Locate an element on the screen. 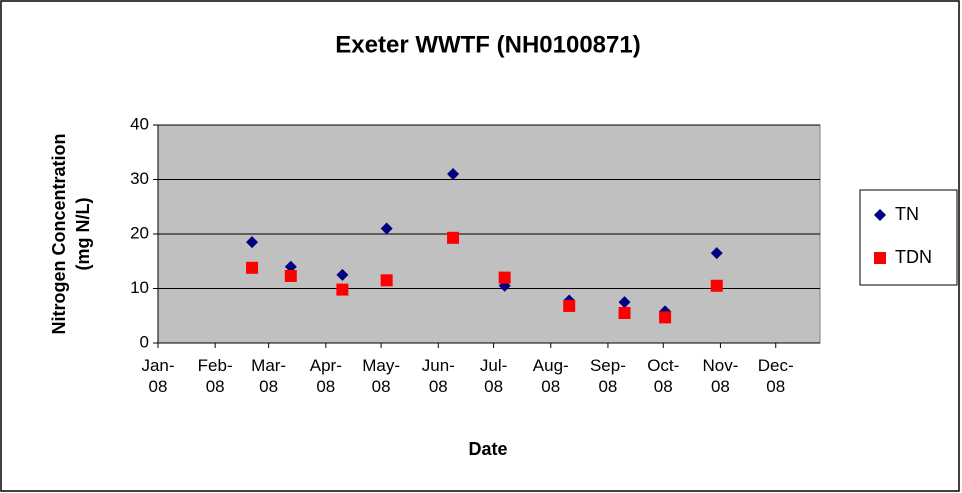 This screenshot has height=493, width=962. y-axis-label: (mg N/L) is located at coordinates (83, 234).